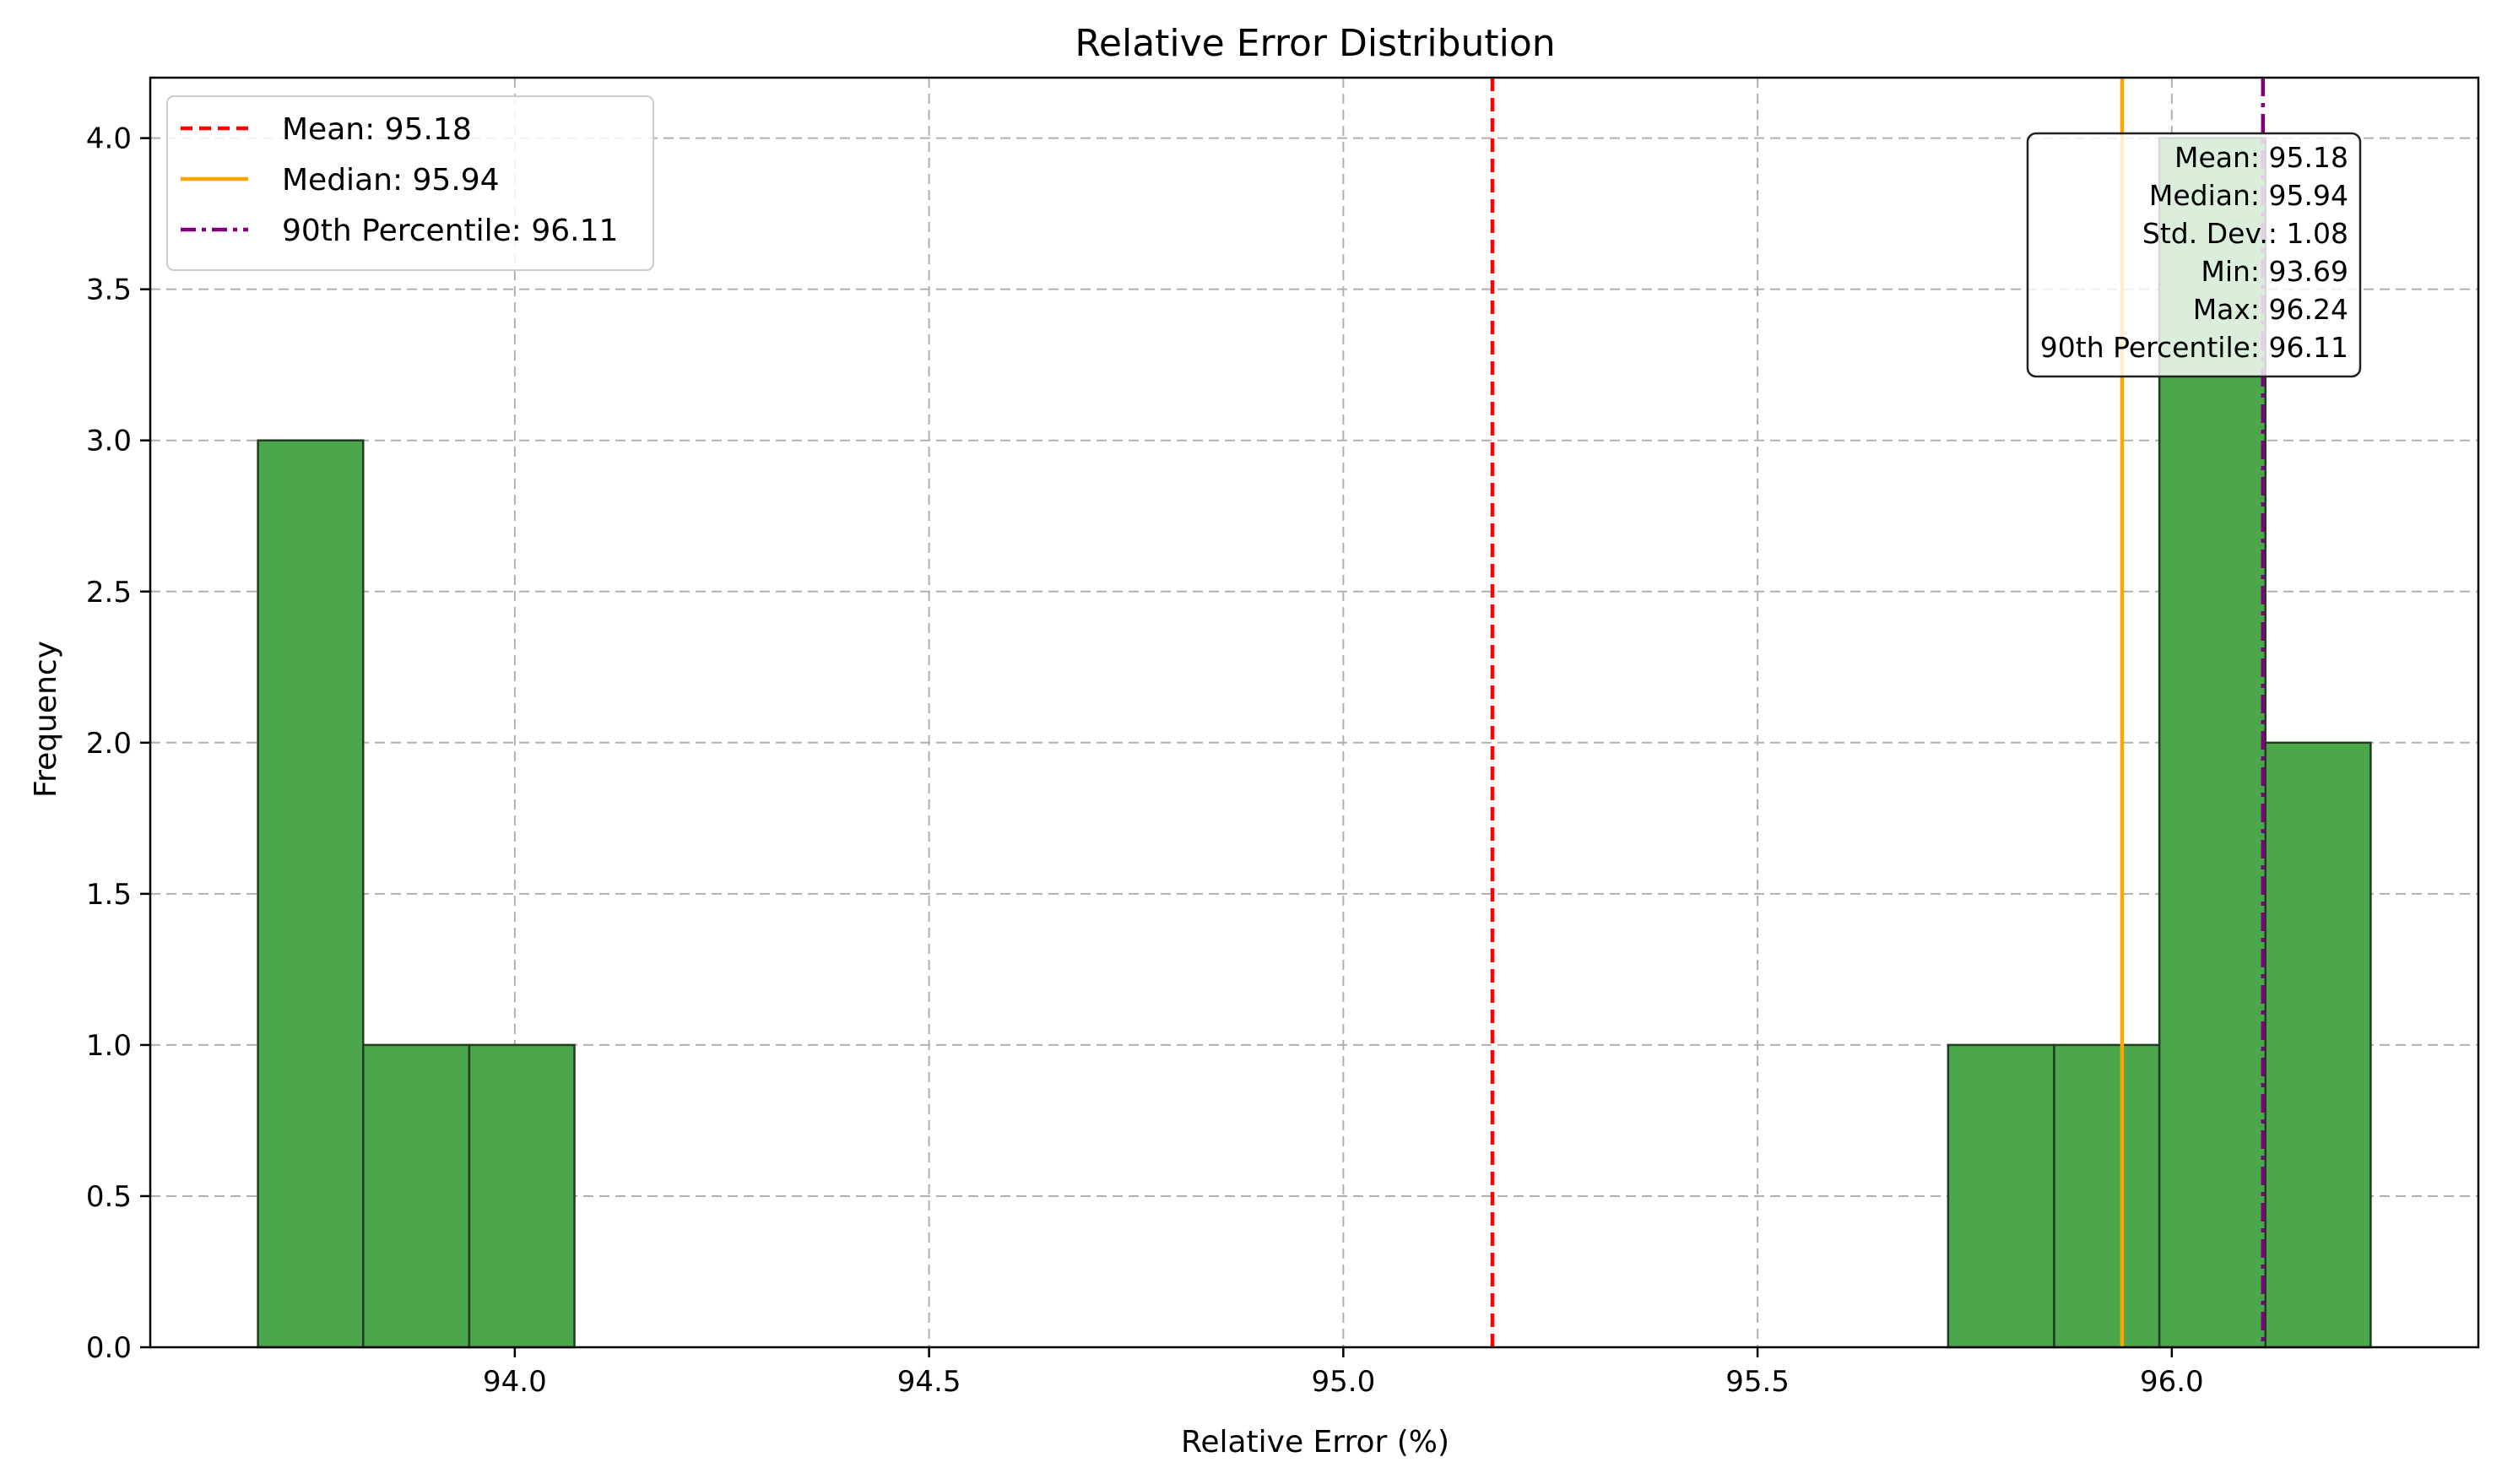 This screenshot has width=2502, height=1484. I want to click on x-axis-ticks: 94.0 94.5 95.0 95.5 96.0, so click(1343, 1373).